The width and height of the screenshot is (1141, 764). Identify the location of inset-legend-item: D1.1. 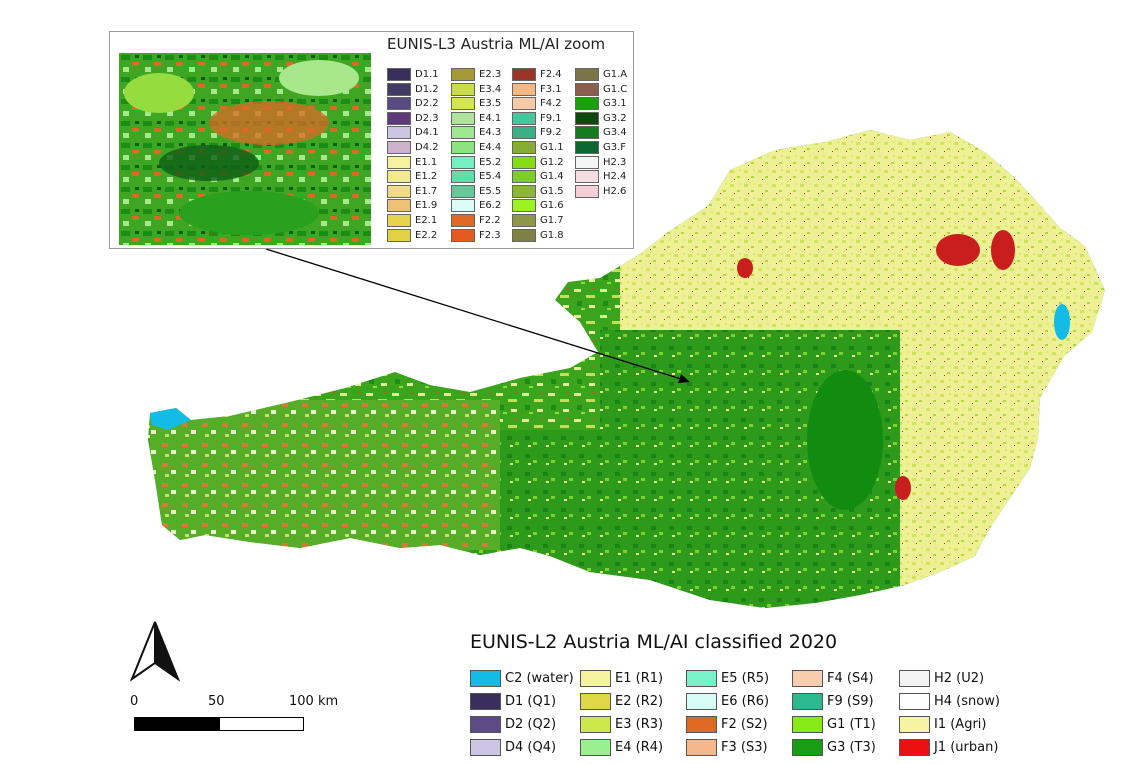
(413, 74).